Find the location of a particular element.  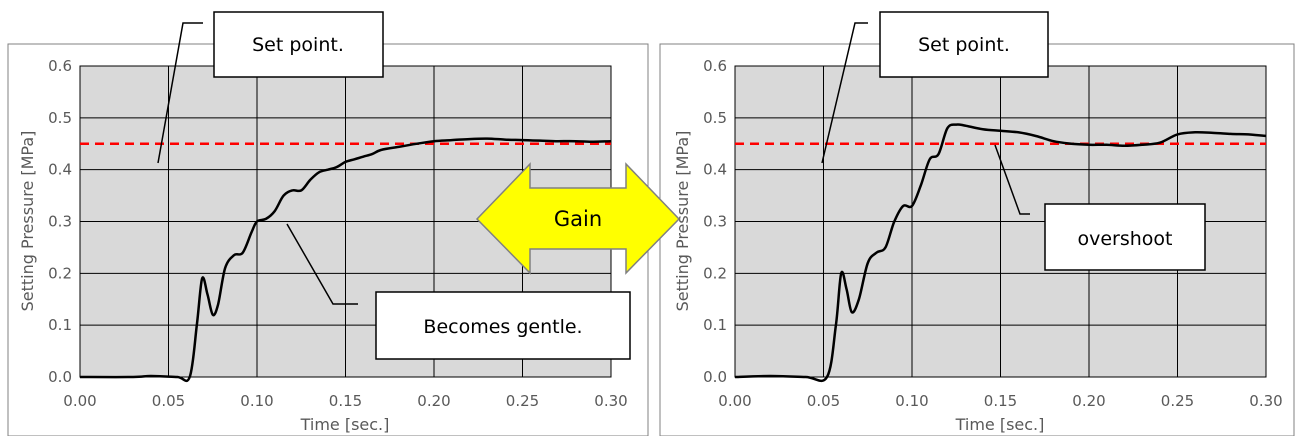

y-axis-label-right: Setting Pressure [MPa] is located at coordinates (682, 221).